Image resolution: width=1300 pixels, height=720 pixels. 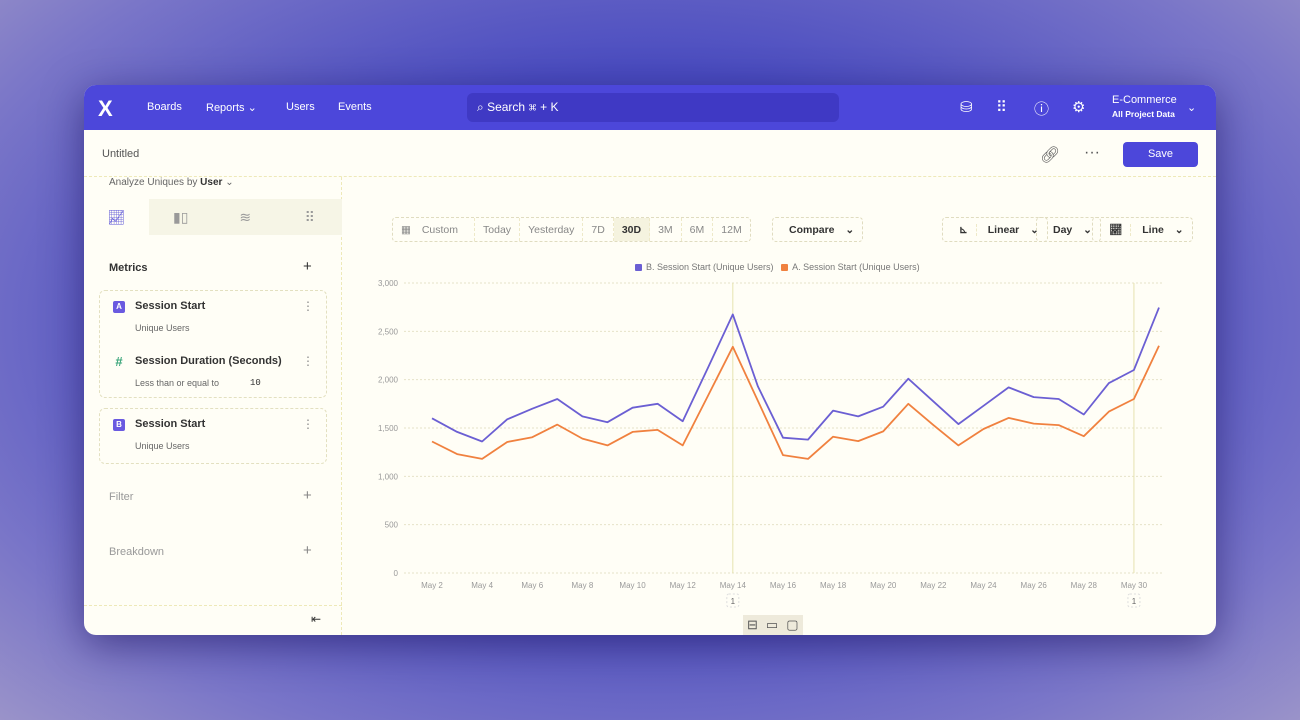 I want to click on logo: X, so click(x=105, y=108).